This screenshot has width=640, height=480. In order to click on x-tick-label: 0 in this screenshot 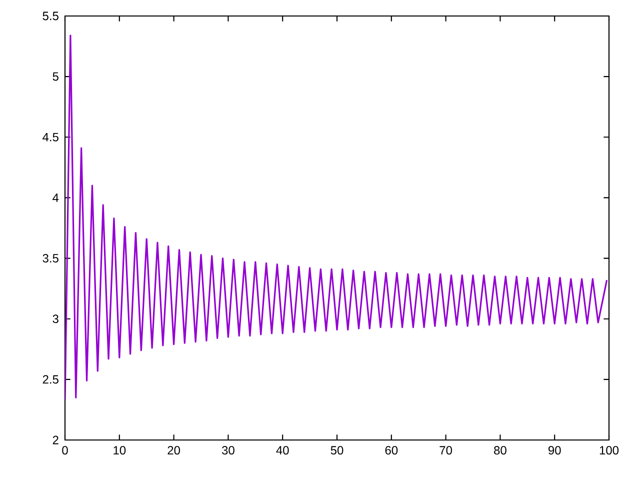, I will do `click(65, 450)`.